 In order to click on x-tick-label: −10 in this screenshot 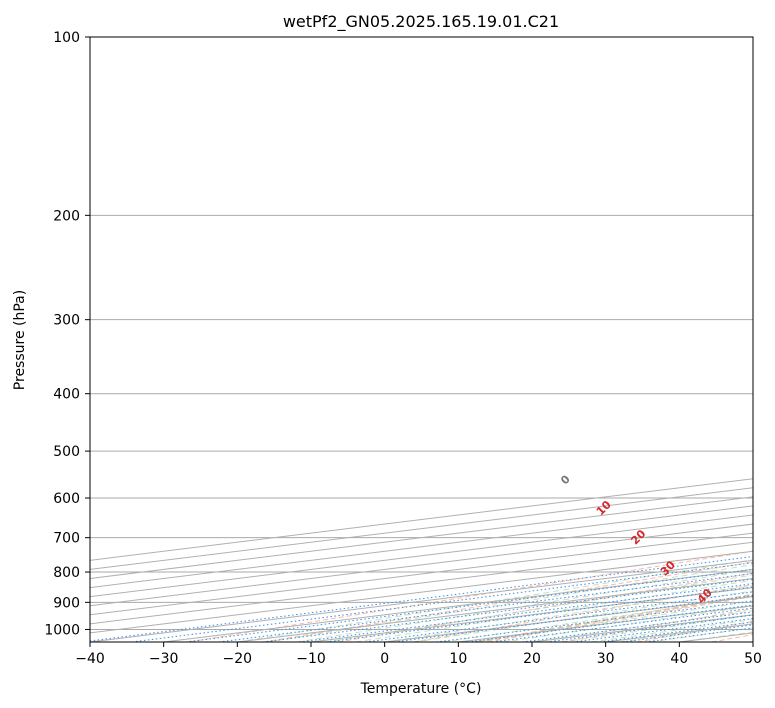, I will do `click(311, 659)`.